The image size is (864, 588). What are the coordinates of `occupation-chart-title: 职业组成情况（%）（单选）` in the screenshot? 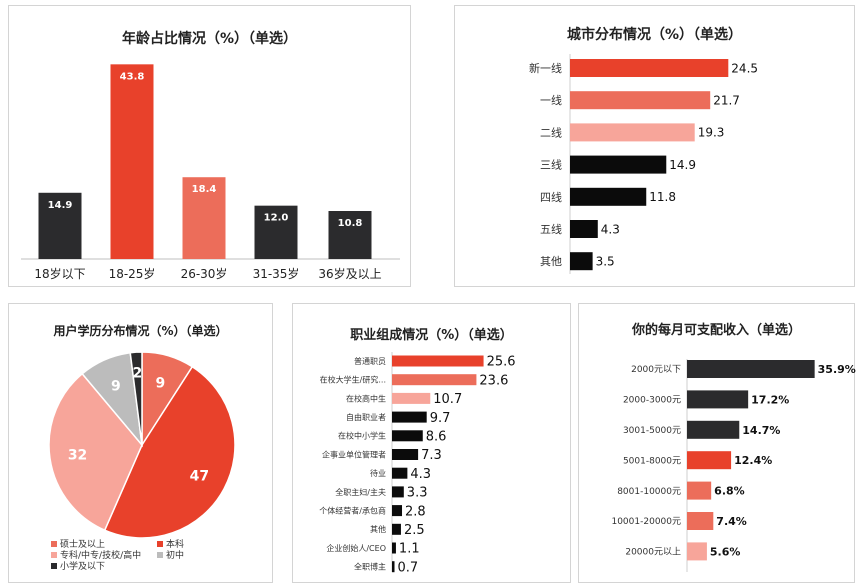 It's located at (431, 335).